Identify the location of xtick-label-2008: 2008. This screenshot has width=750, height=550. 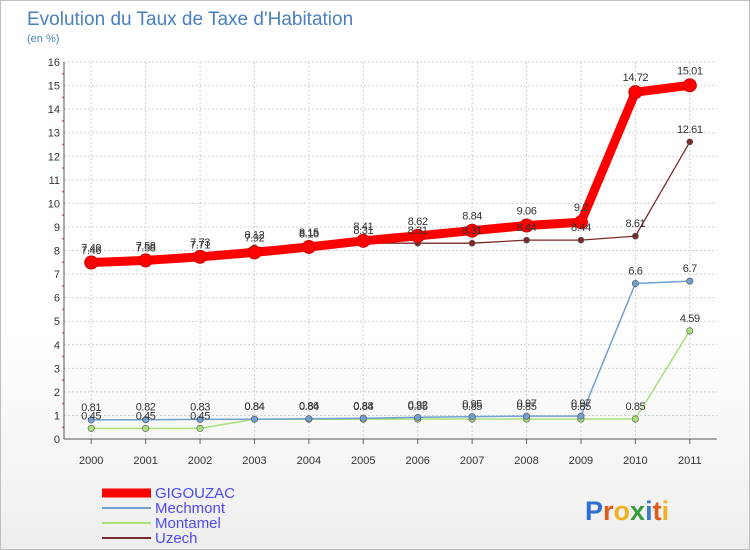
(526, 461).